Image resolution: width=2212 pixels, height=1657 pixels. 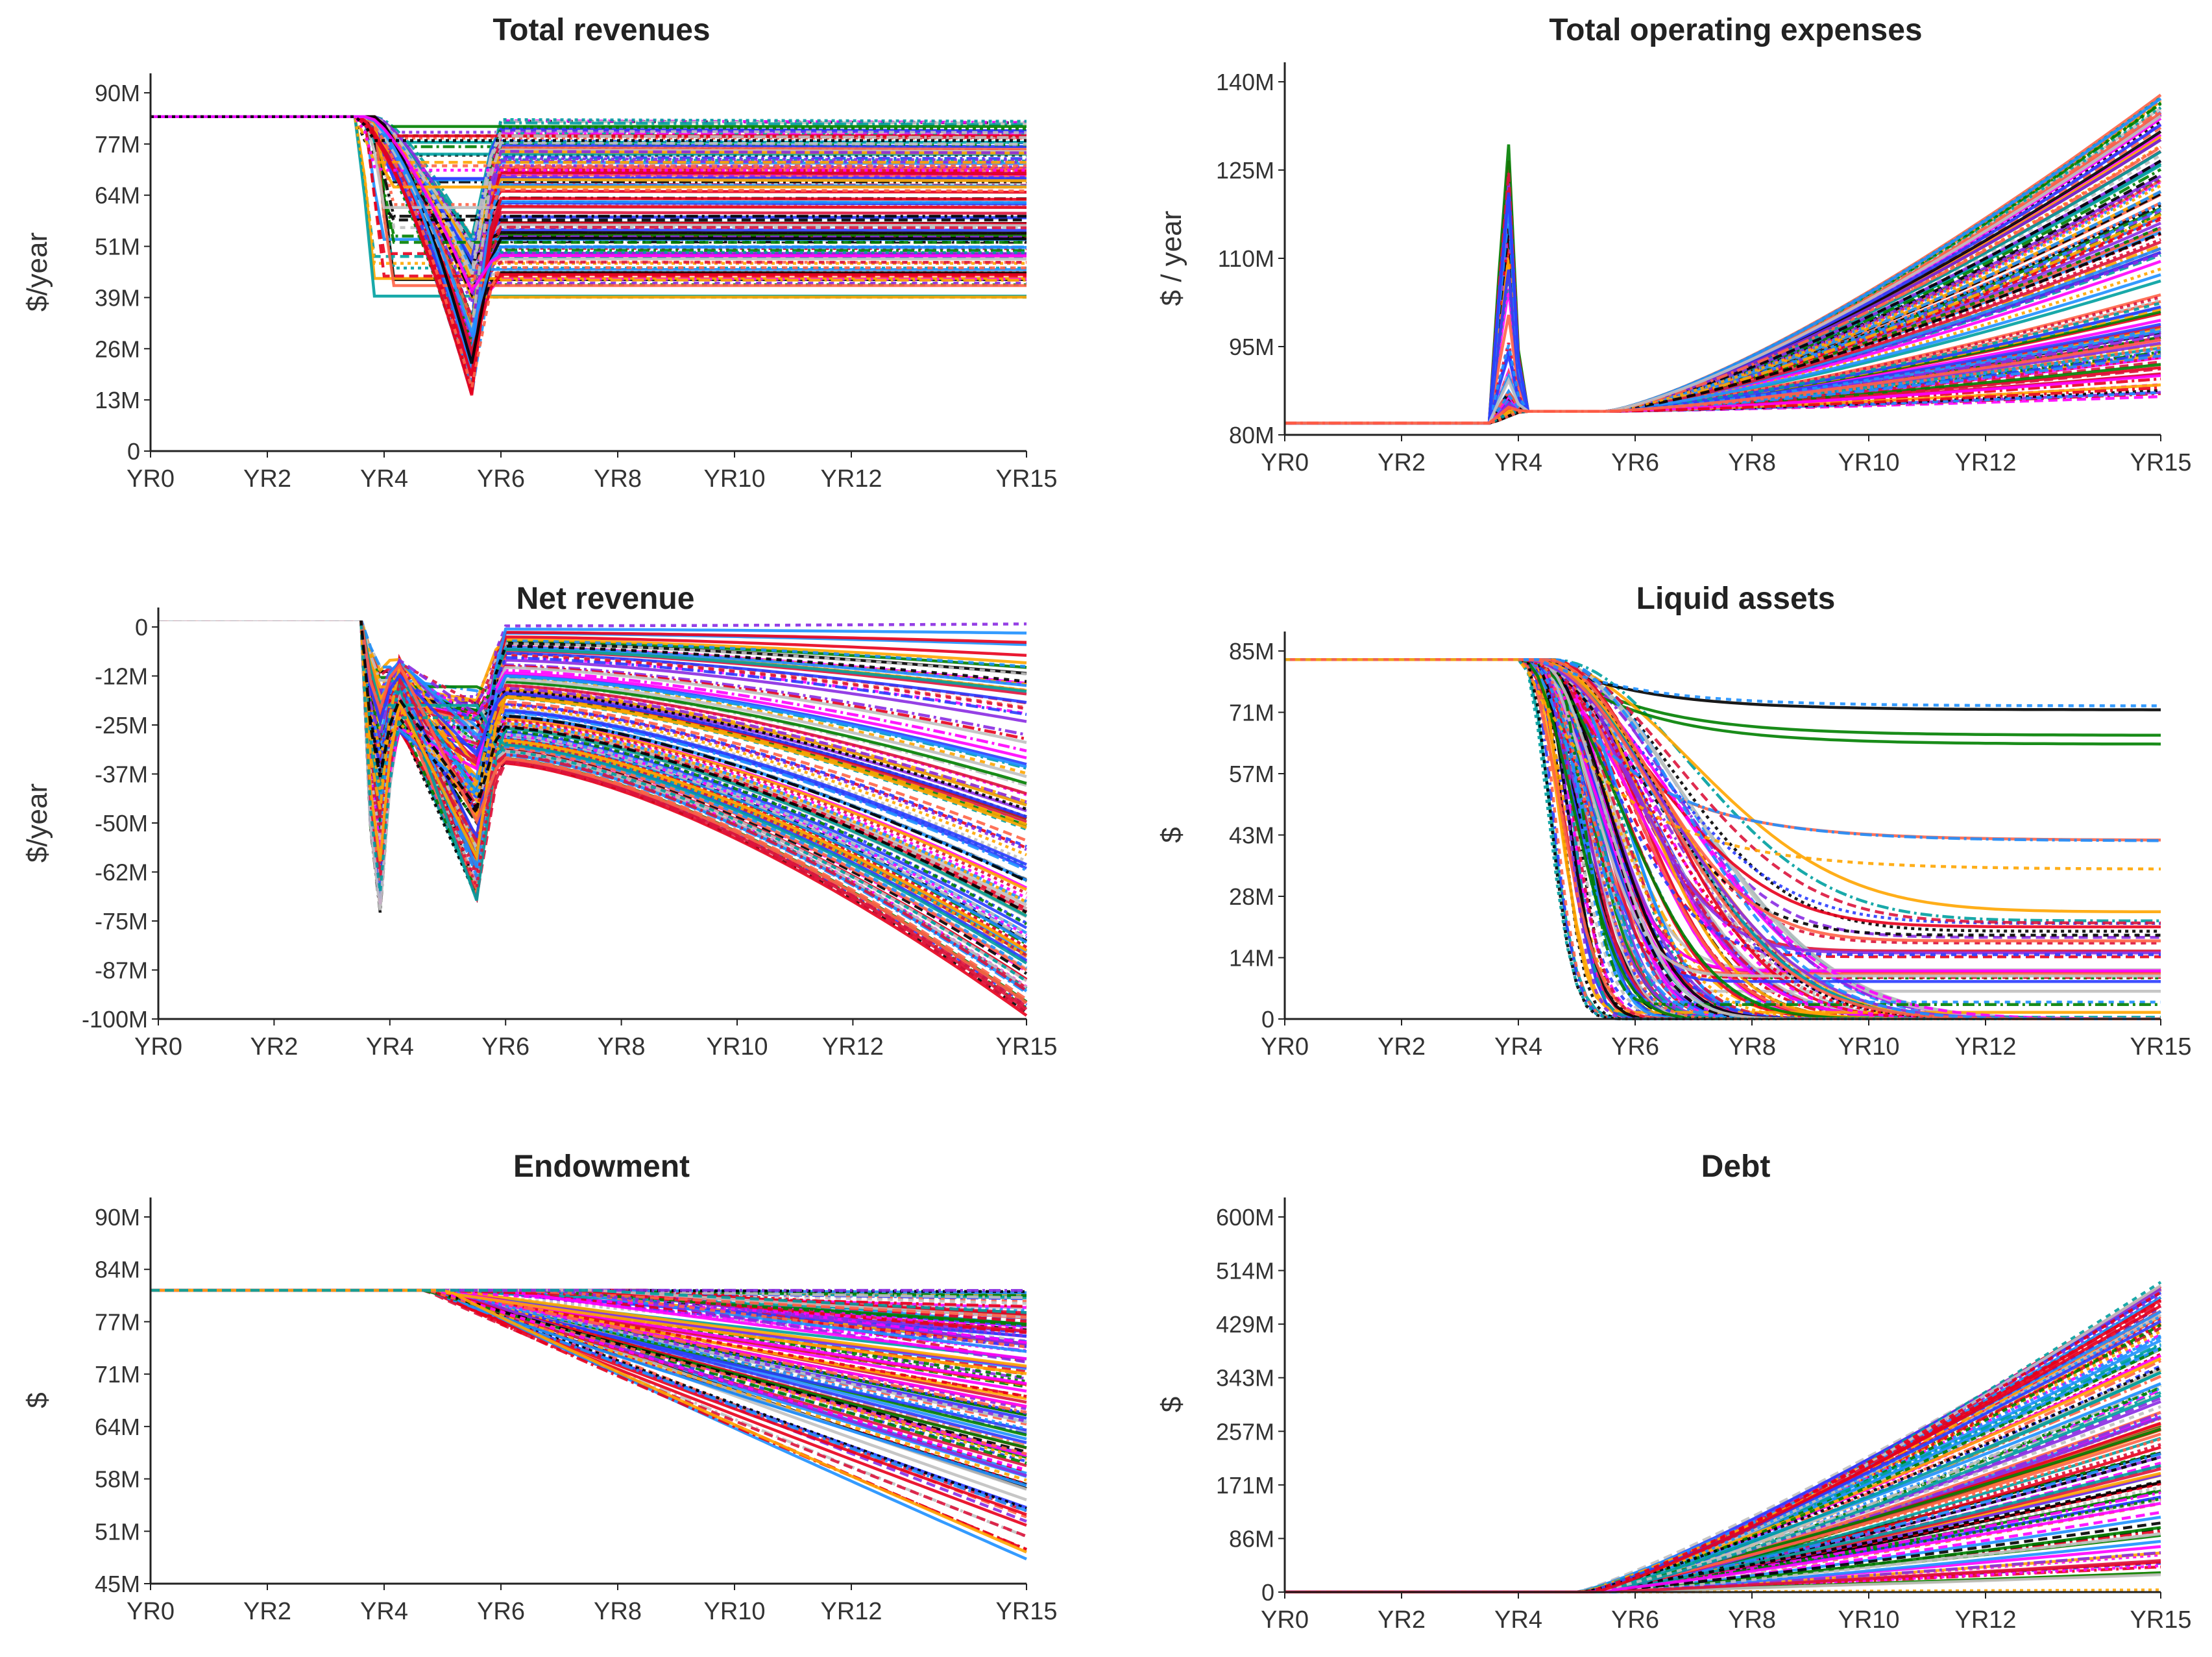 I want to click on y-tick-label: -50M, so click(x=121, y=823).